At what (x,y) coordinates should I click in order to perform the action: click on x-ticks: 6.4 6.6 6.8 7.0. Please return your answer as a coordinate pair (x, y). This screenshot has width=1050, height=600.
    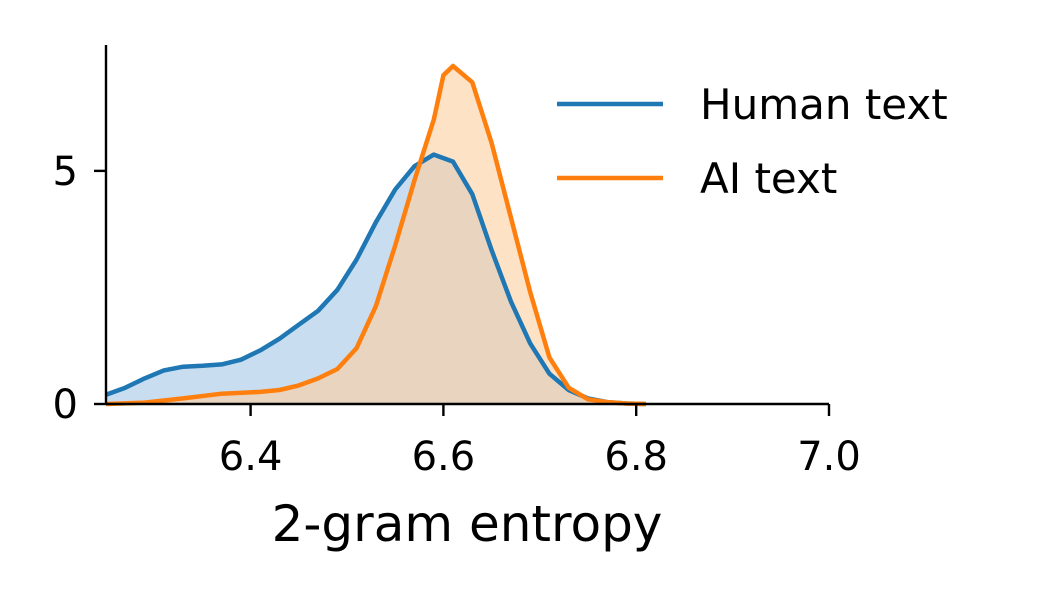
    Looking at the image, I should click on (540, 442).